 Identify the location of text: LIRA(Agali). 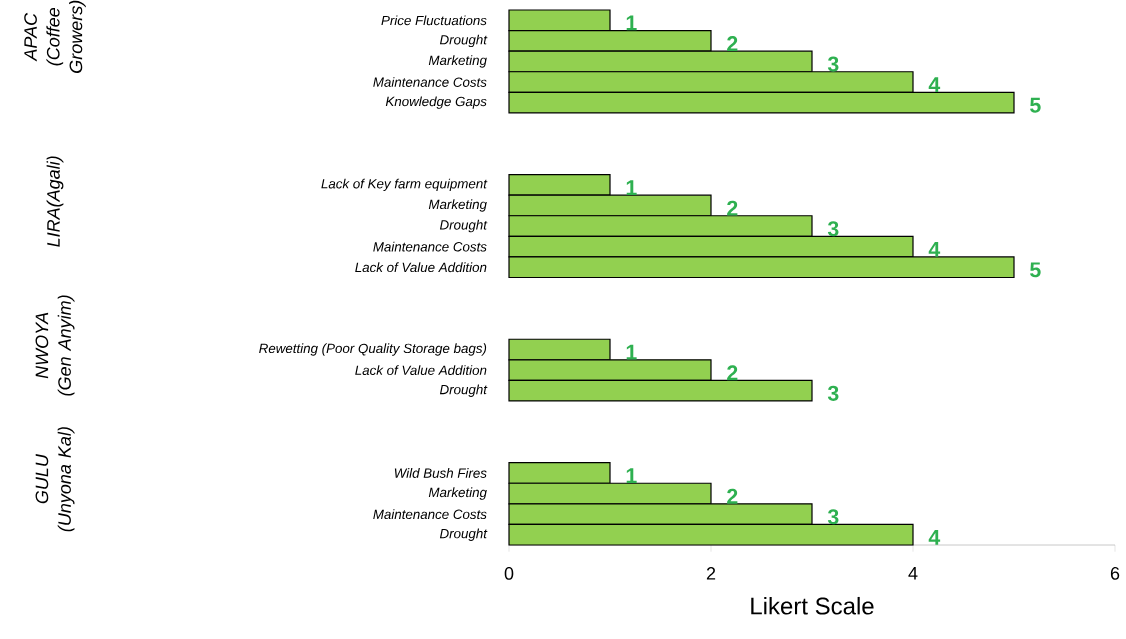
(55, 201).